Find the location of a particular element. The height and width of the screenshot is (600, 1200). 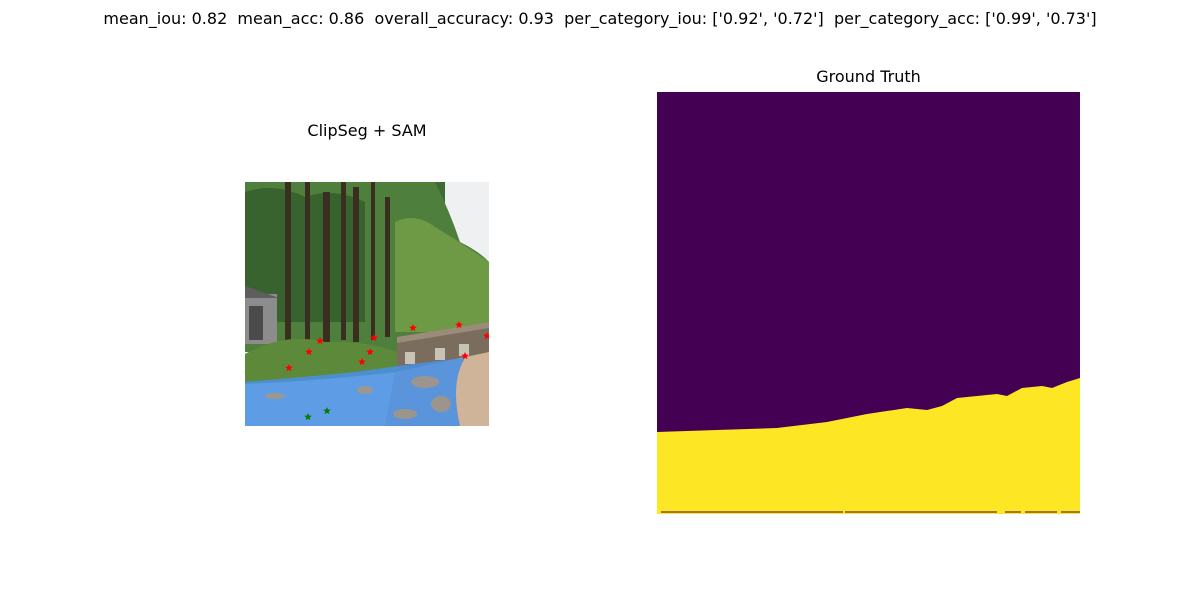

clipseg-sam-image is located at coordinates (367, 304).